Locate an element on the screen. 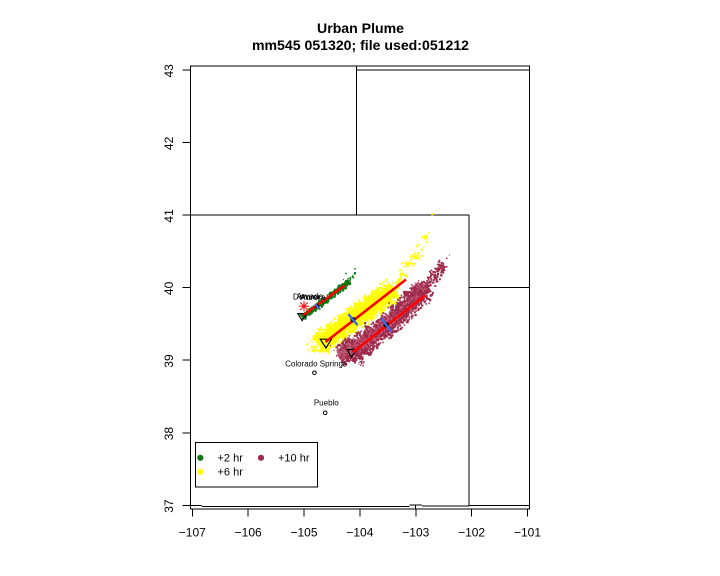 This screenshot has height=576, width=720. svg-text: 37 is located at coordinates (169, 506).